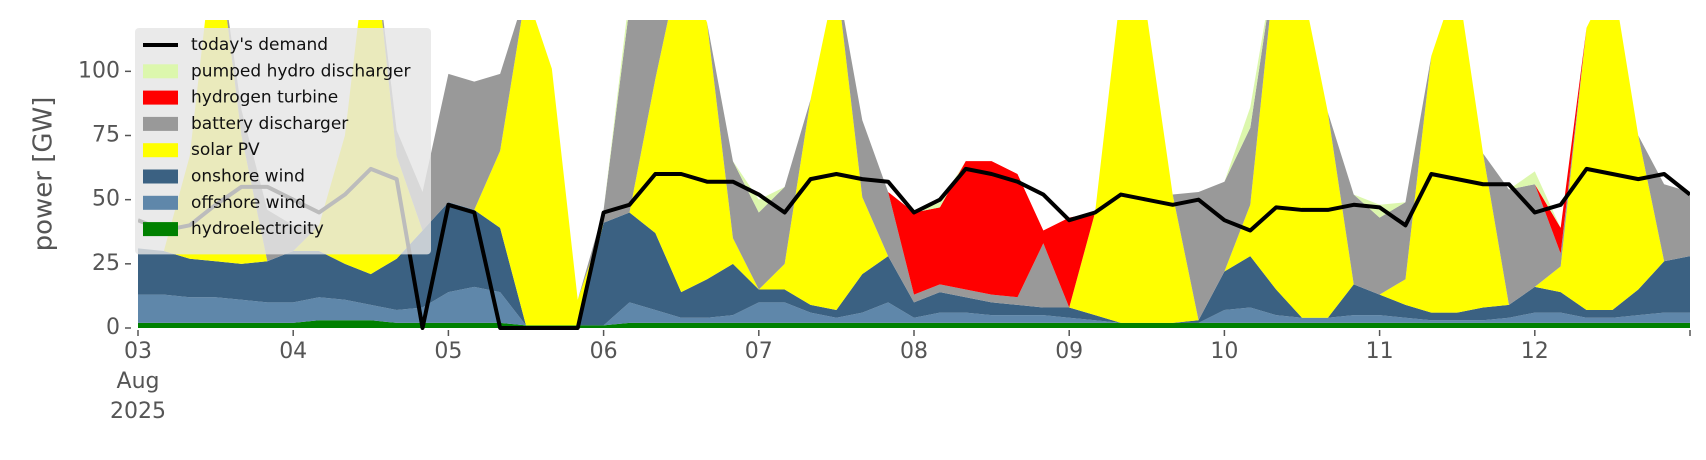  Describe the element at coordinates (99, 70) in the screenshot. I see `y-tick-label: 100` at that location.